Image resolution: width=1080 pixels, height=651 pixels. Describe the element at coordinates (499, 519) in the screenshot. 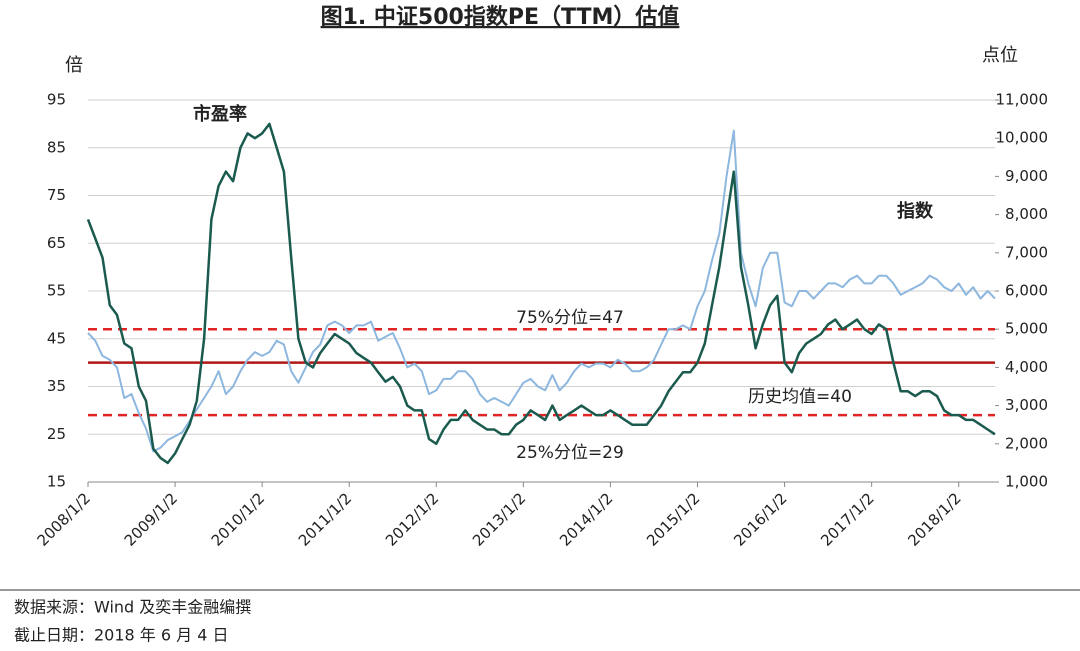

I see `x-tick-label: 2013/1/2` at that location.